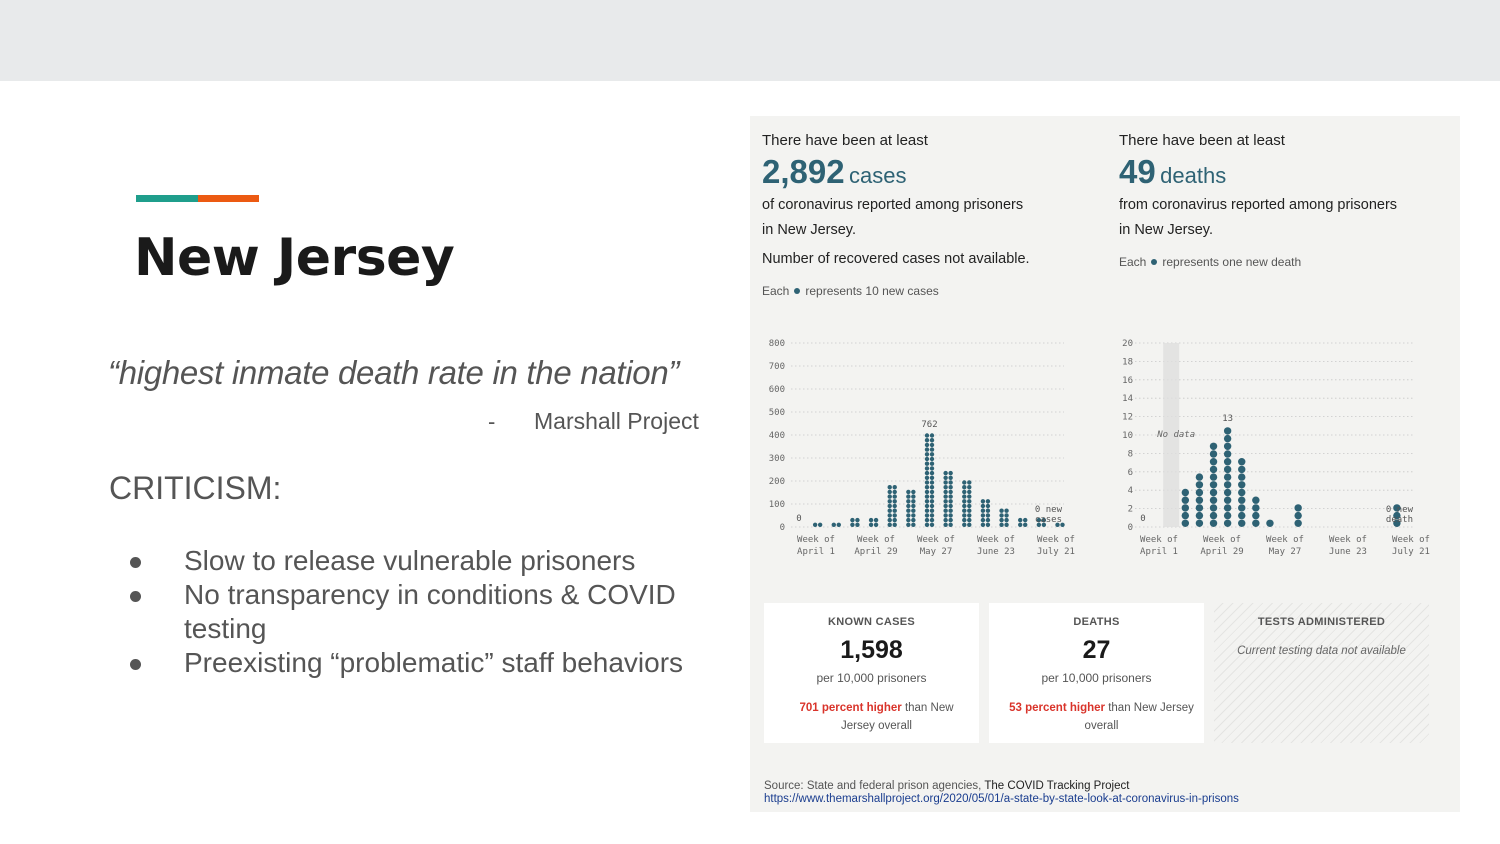  What do you see at coordinates (1130, 528) in the screenshot?
I see `y-tick-label: 0` at bounding box center [1130, 528].